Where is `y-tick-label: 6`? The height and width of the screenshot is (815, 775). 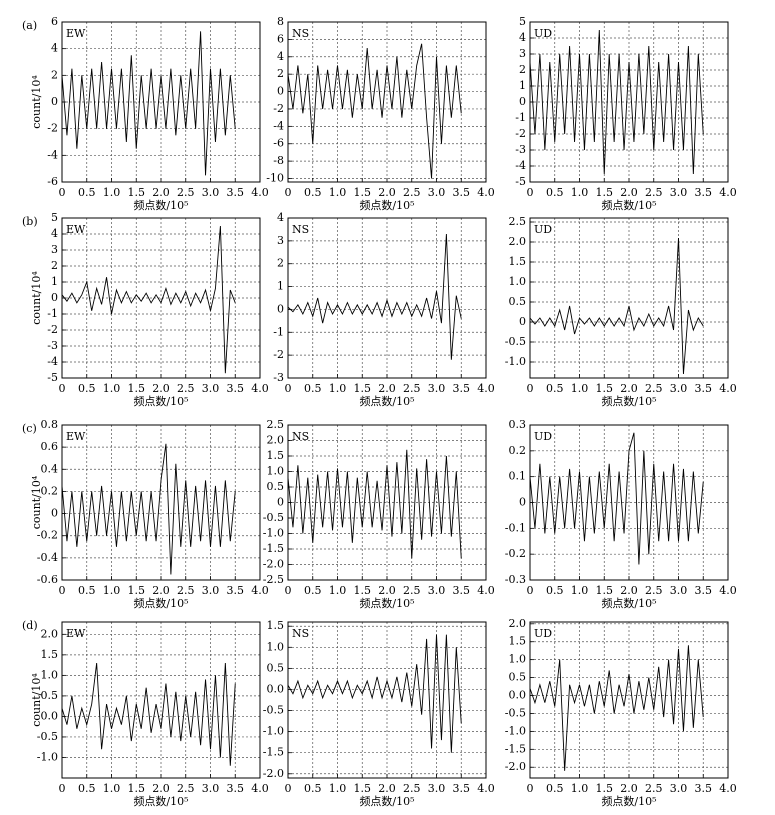
y-tick-label: 6 is located at coordinates (54, 21).